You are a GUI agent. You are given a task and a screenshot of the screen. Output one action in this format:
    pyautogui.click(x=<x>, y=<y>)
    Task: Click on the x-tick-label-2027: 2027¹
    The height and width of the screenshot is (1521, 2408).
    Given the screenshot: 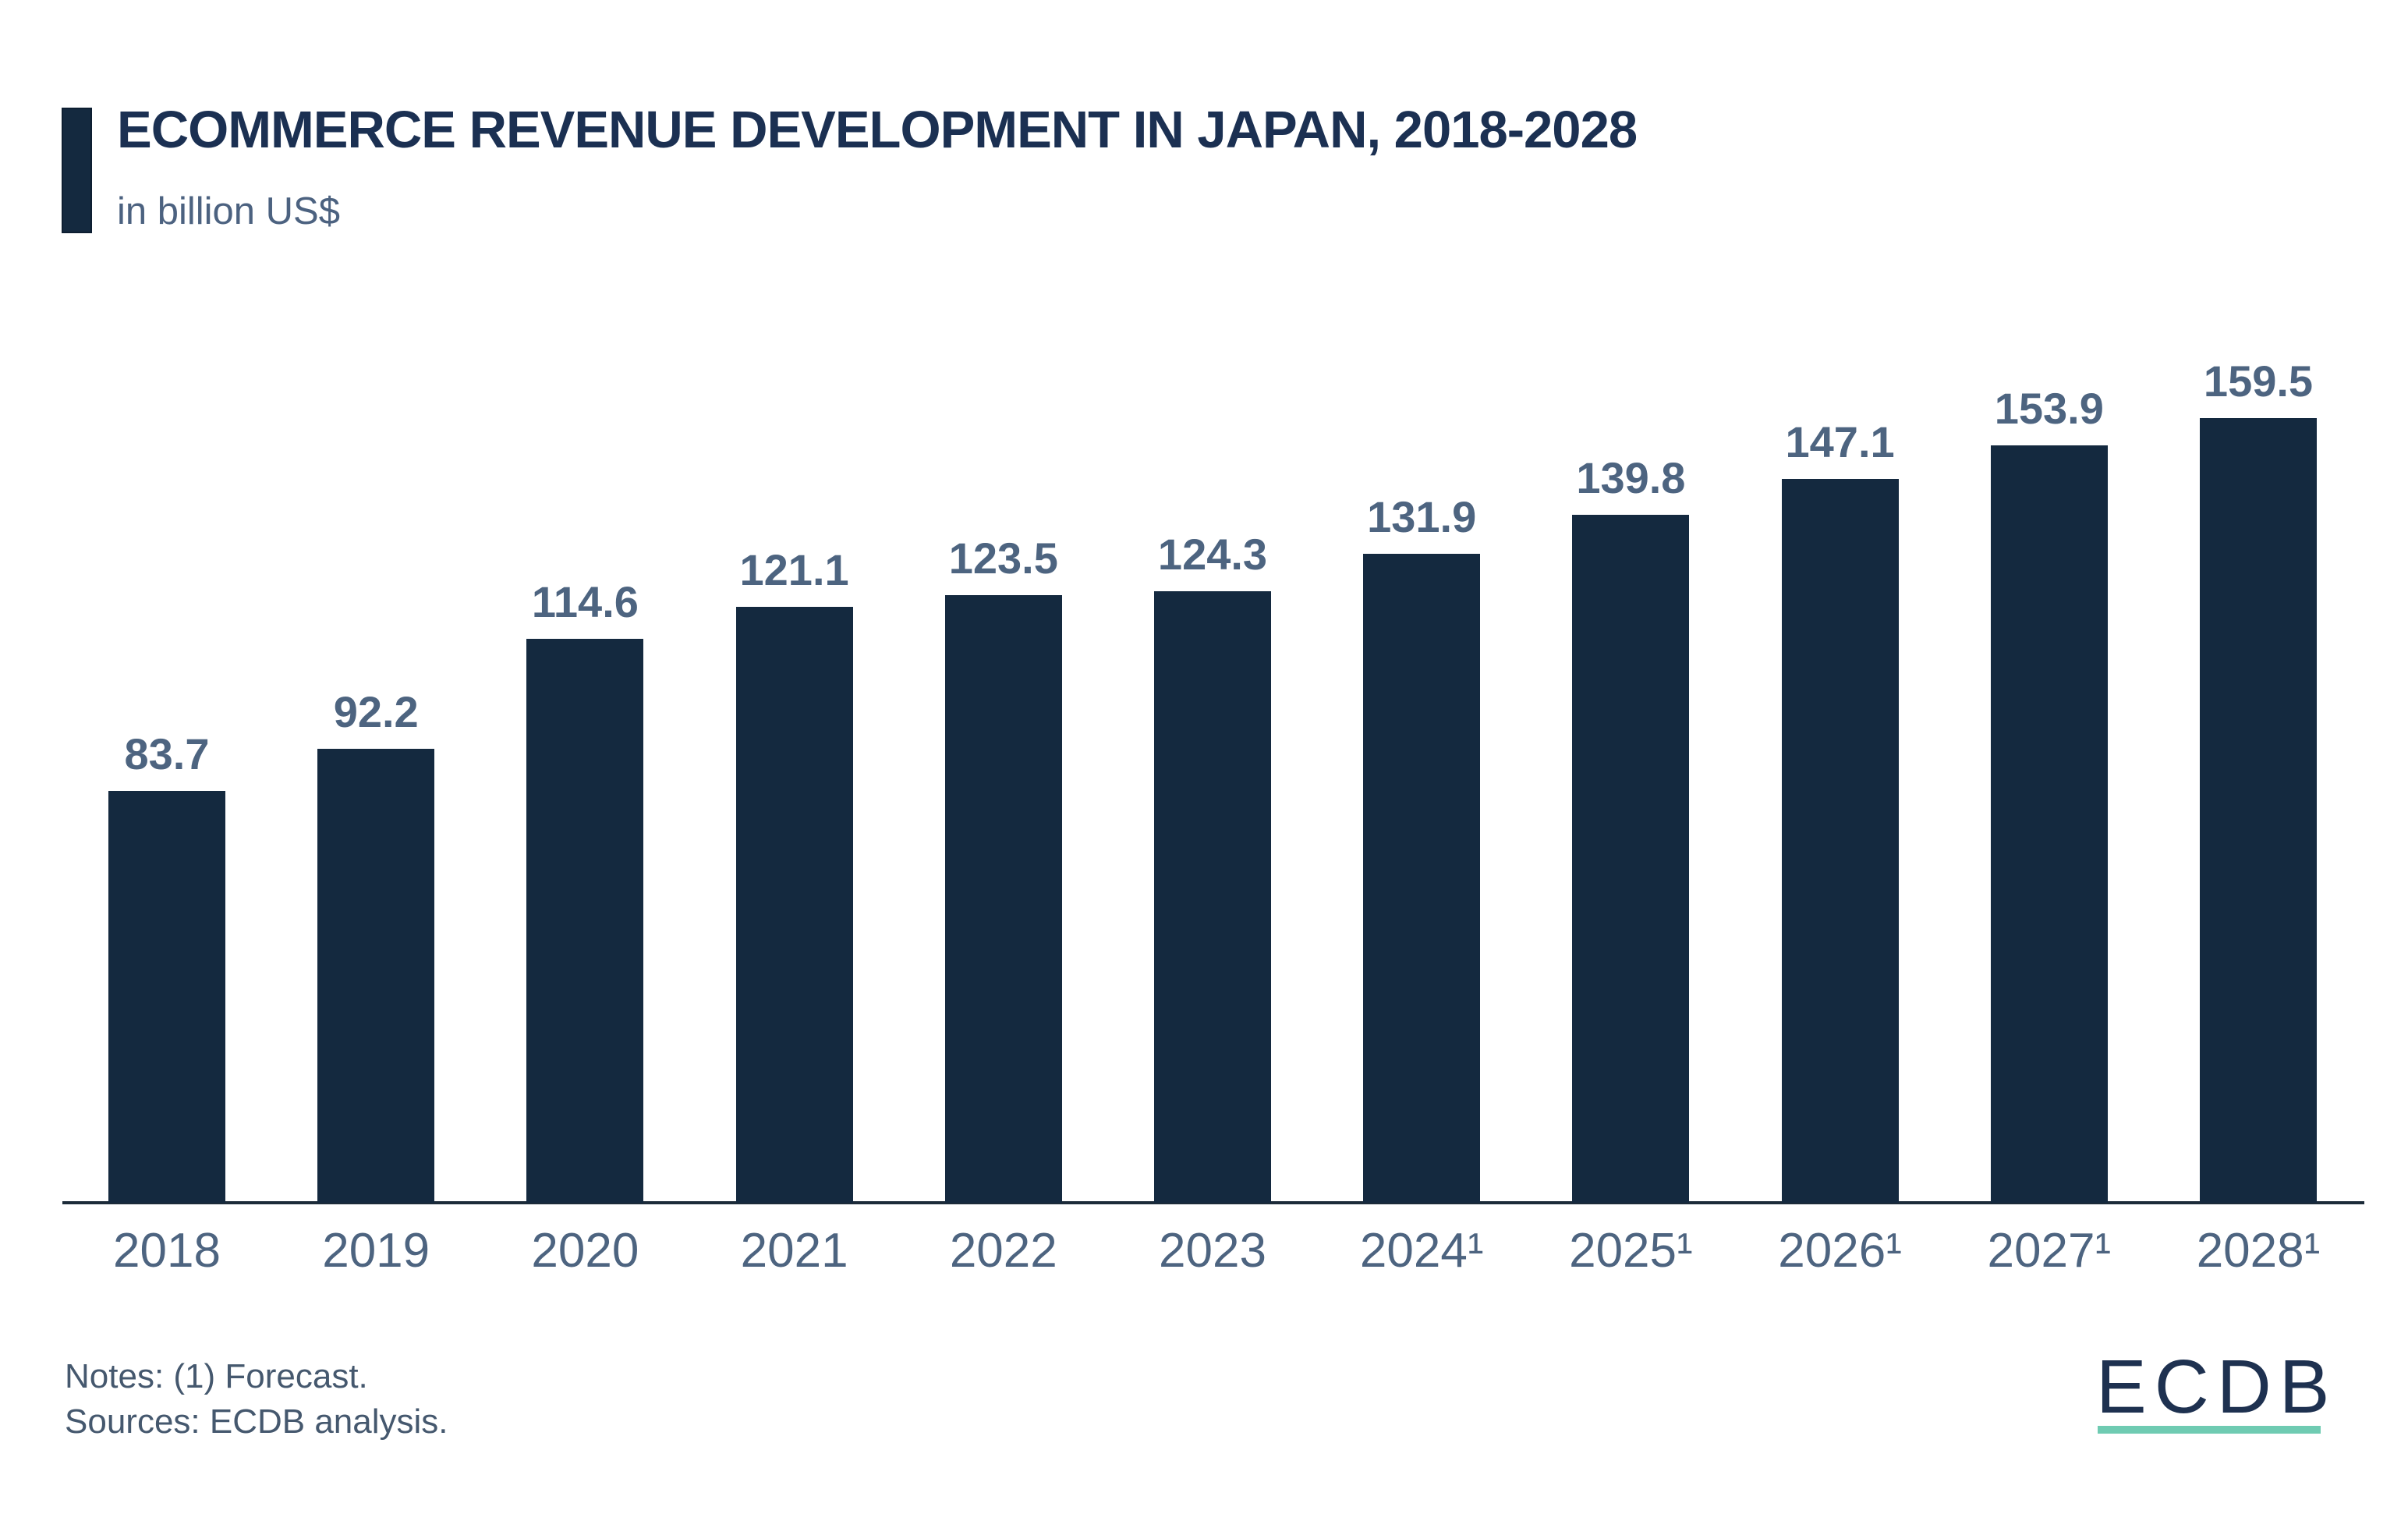 What is the action you would take?
    pyautogui.click(x=2049, y=1251)
    